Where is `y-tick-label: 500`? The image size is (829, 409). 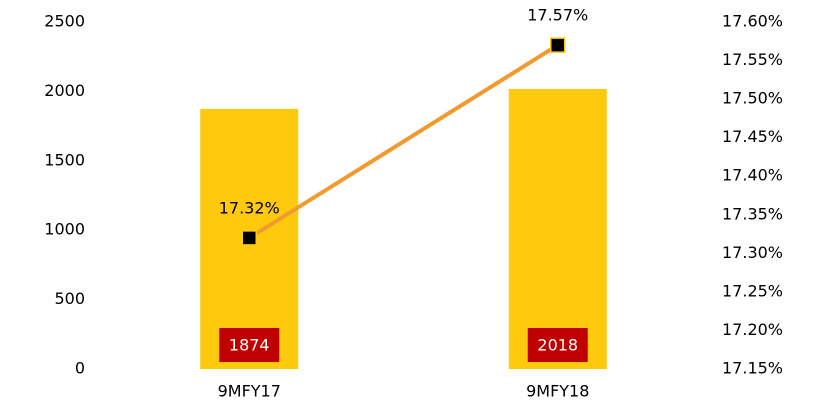 y-tick-label: 500 is located at coordinates (69, 298).